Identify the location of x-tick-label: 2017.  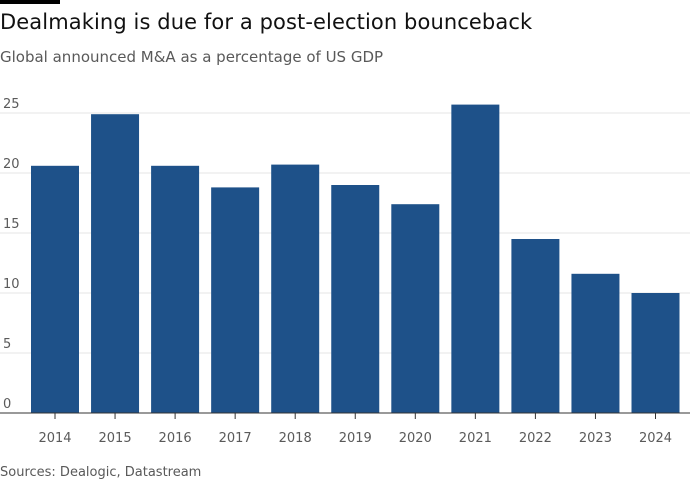
(235, 438).